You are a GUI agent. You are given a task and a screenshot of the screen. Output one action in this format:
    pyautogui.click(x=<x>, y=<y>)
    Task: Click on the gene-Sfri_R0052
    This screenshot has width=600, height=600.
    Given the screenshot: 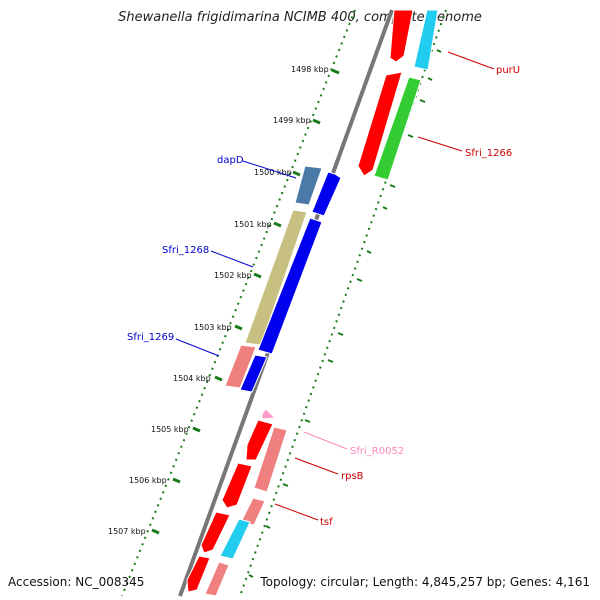 What is the action you would take?
    pyautogui.click(x=269, y=414)
    